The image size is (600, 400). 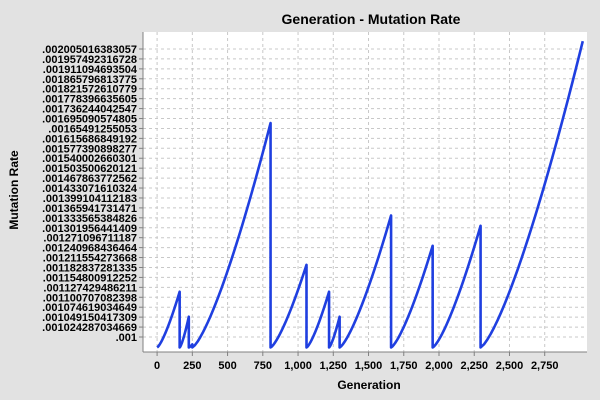 I want to click on y-tick-label: .001074619034649, so click(x=89, y=308).